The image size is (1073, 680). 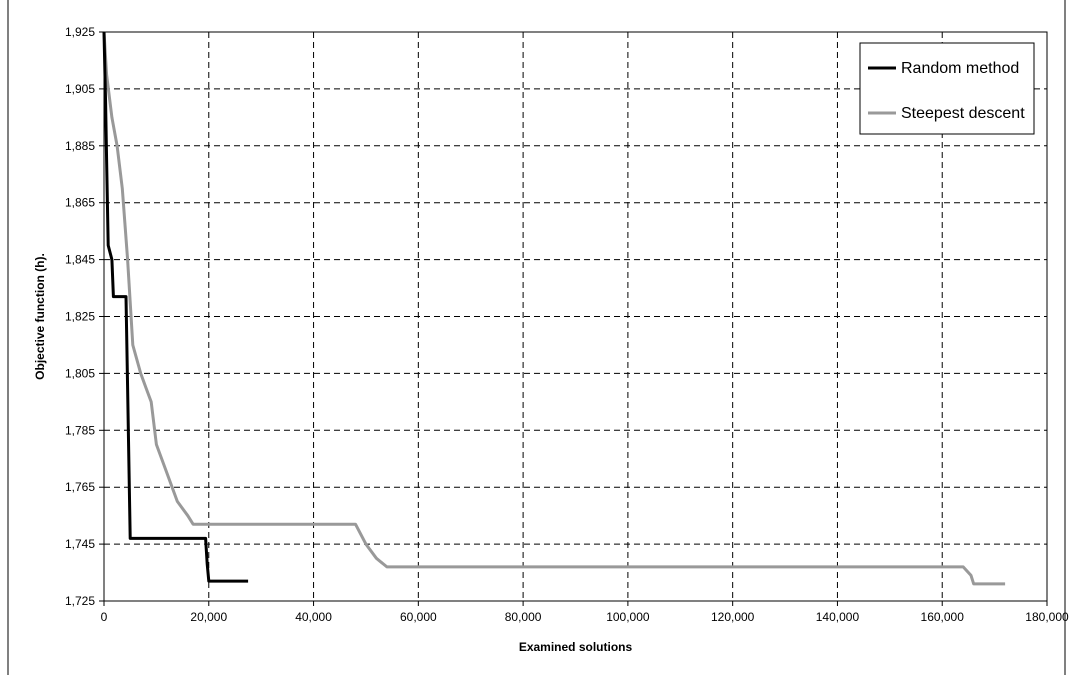 What do you see at coordinates (80, 146) in the screenshot?
I see `y-tick-label: 1,885` at bounding box center [80, 146].